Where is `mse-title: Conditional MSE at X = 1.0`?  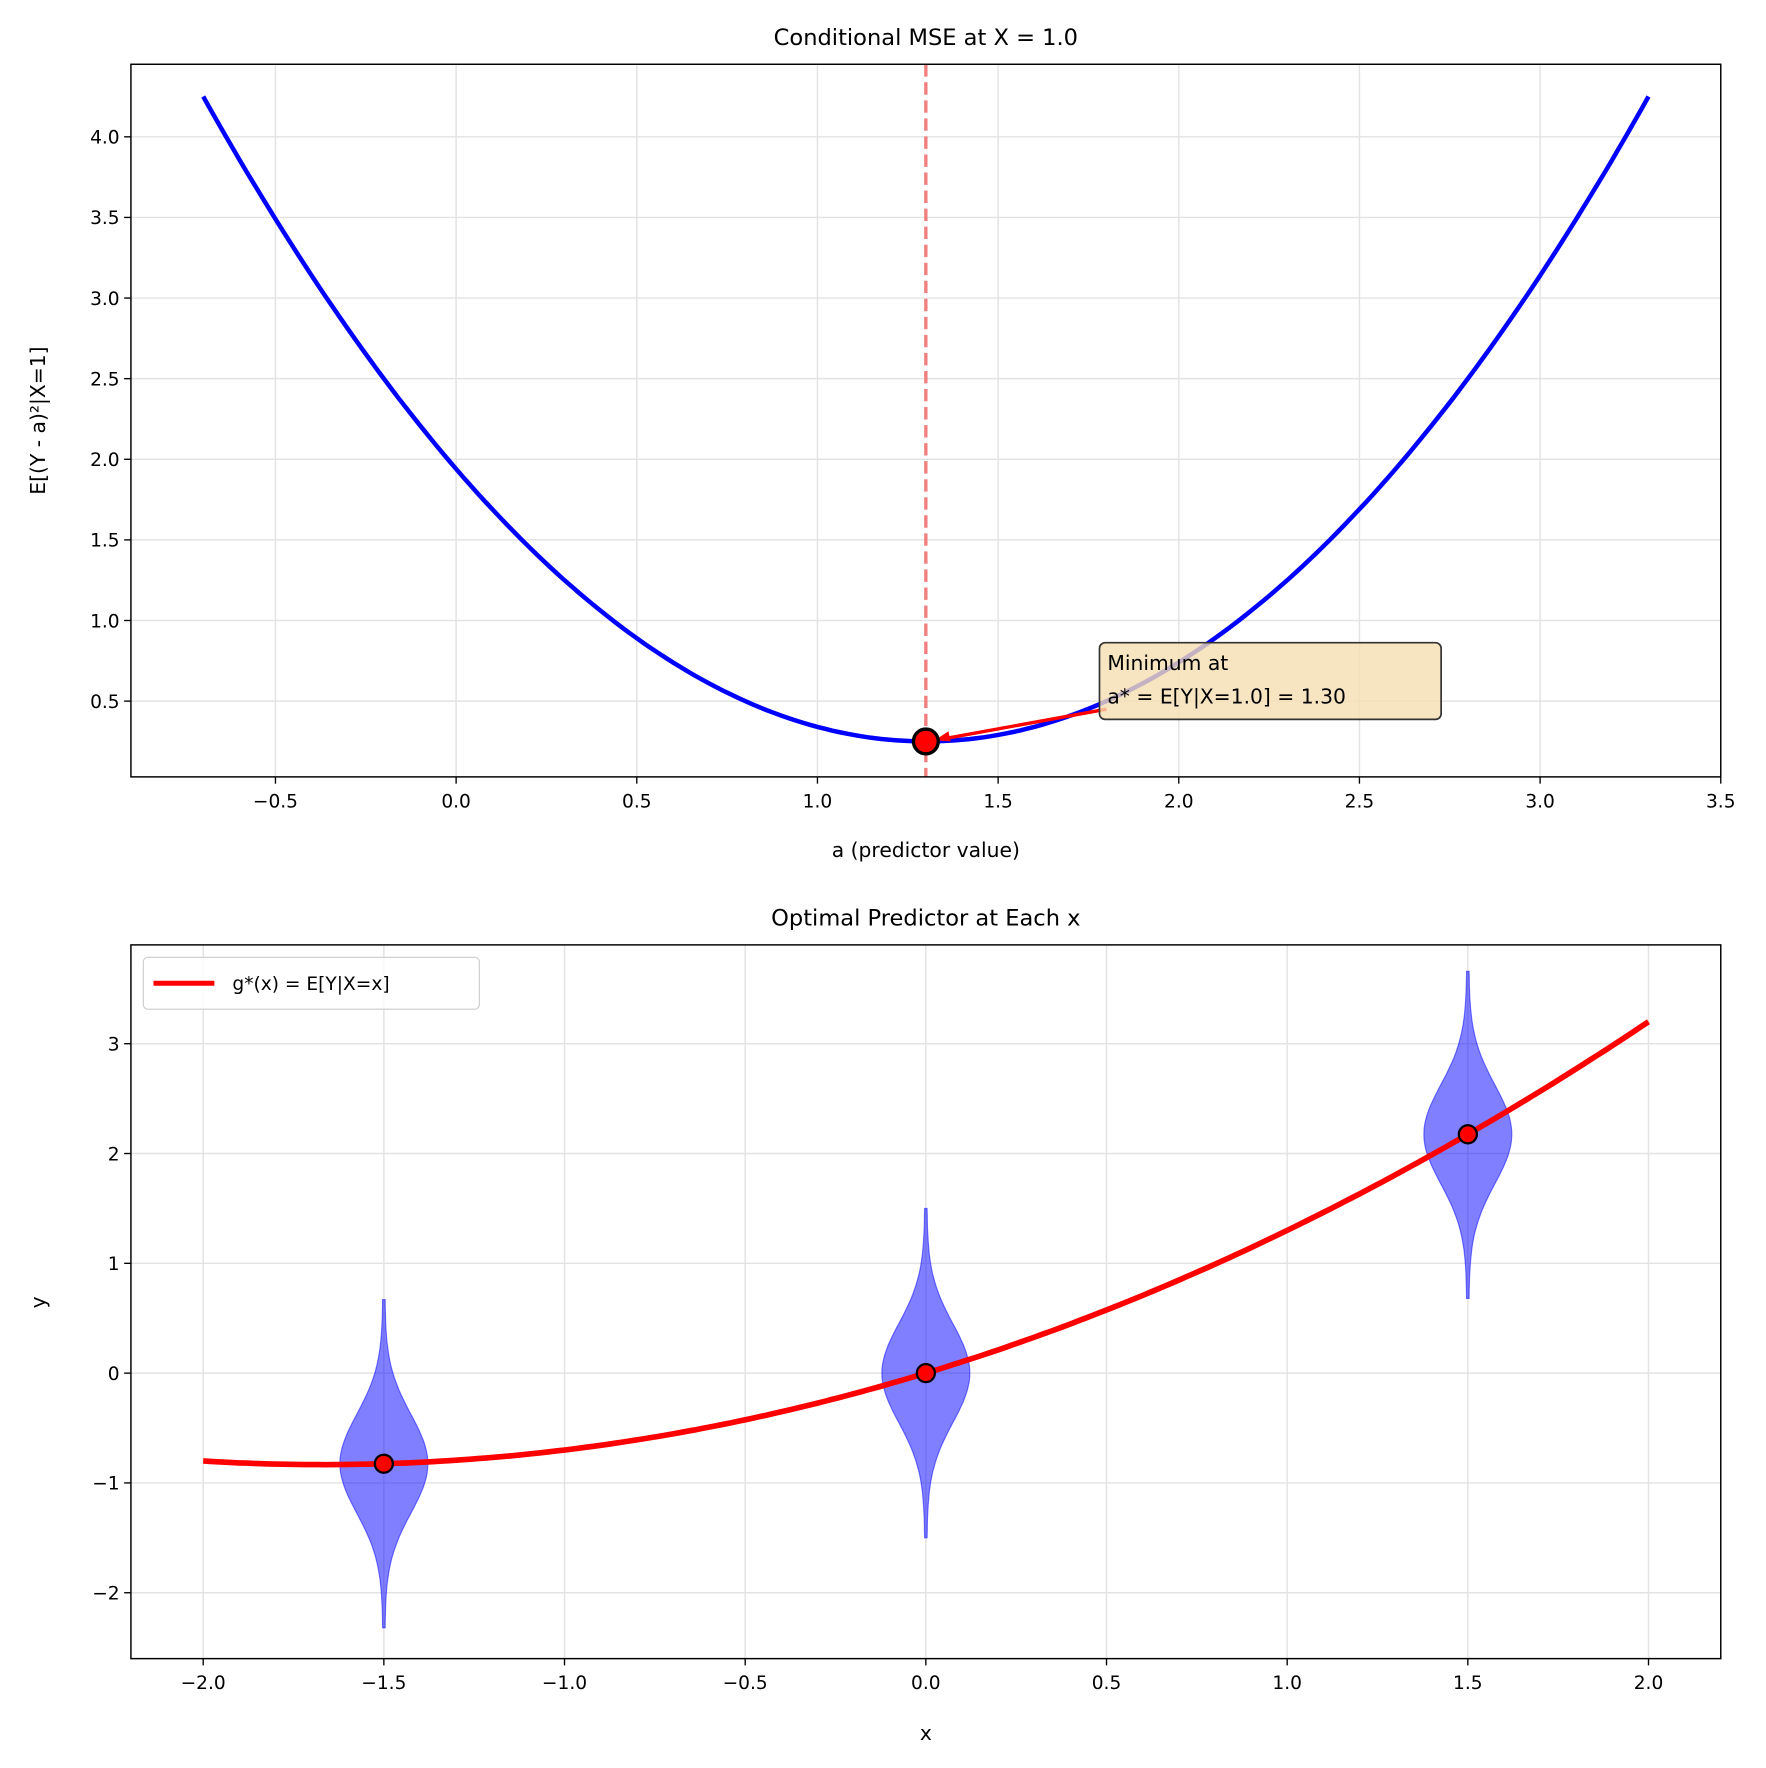 mse-title: Conditional MSE at X = 1.0 is located at coordinates (926, 38).